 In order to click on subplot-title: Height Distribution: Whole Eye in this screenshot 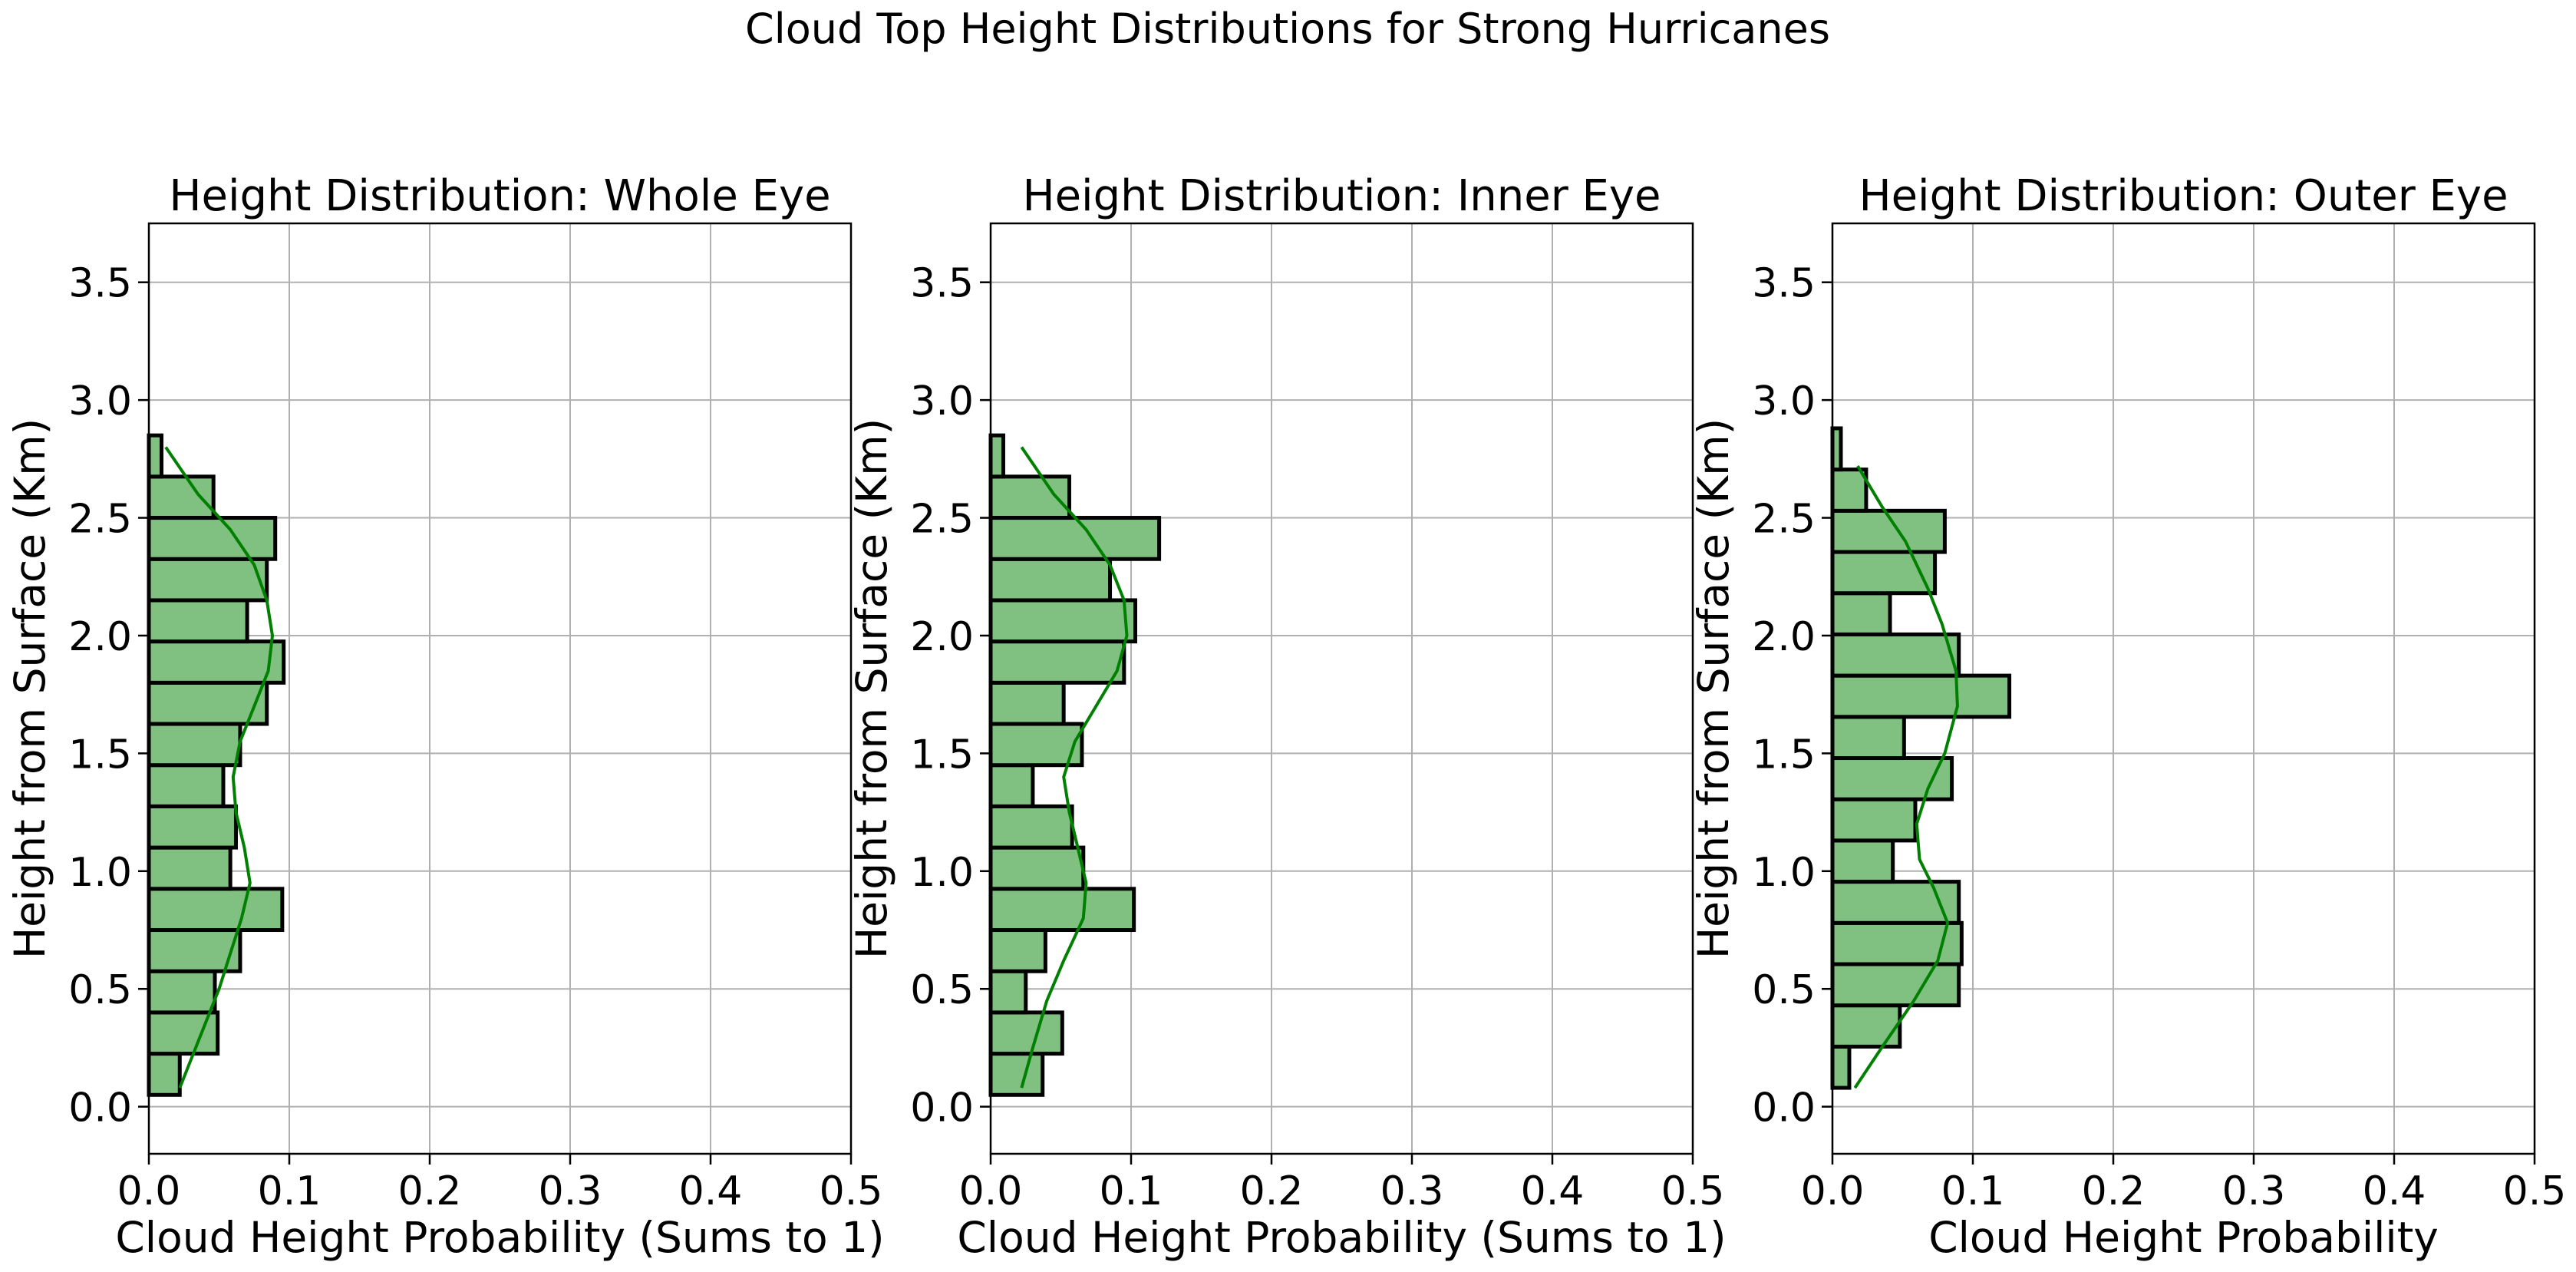, I will do `click(499, 196)`.